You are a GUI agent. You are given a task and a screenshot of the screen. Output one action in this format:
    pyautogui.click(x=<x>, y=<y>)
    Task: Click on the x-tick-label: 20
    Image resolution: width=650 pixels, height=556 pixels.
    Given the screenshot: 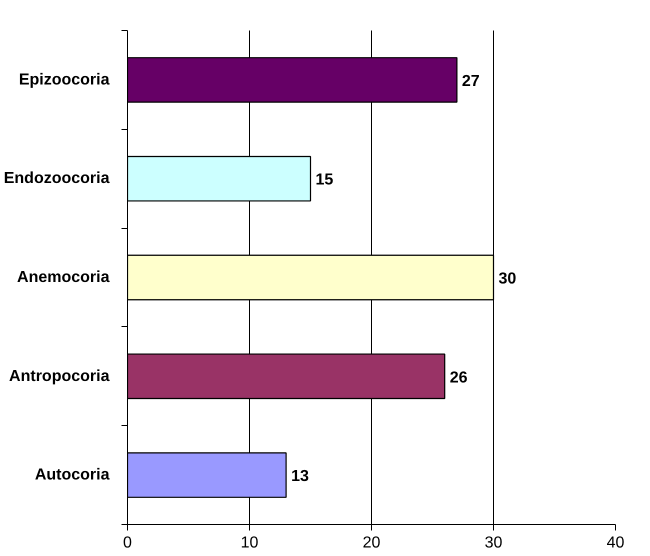 What is the action you would take?
    pyautogui.click(x=371, y=543)
    